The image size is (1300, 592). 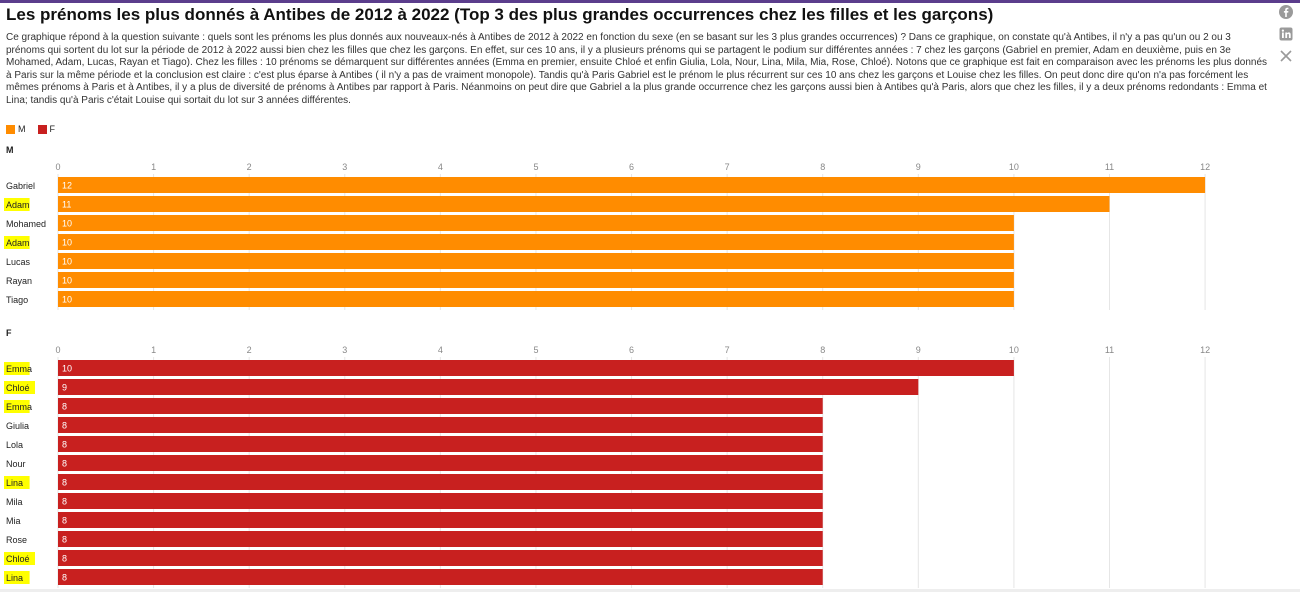 I want to click on x-tick-label: 11, so click(x=1109, y=350).